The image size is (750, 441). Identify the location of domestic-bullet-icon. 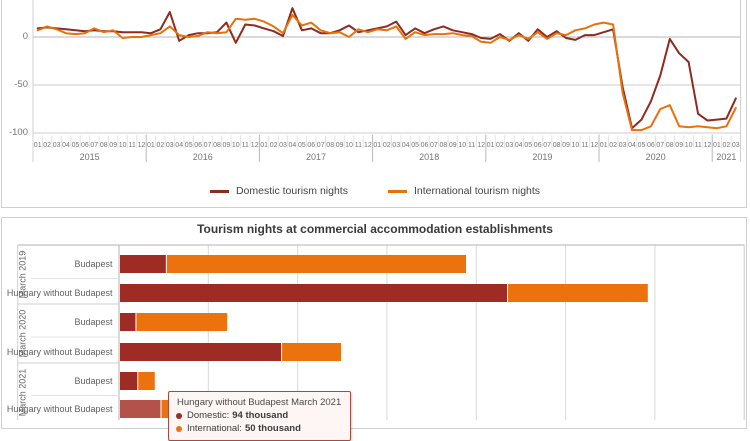
(179, 415).